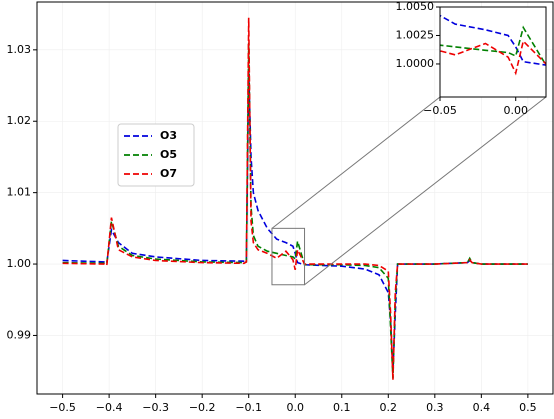 This screenshot has height=419, width=554. What do you see at coordinates (288, 256) in the screenshot?
I see `zoom-box` at bounding box center [288, 256].